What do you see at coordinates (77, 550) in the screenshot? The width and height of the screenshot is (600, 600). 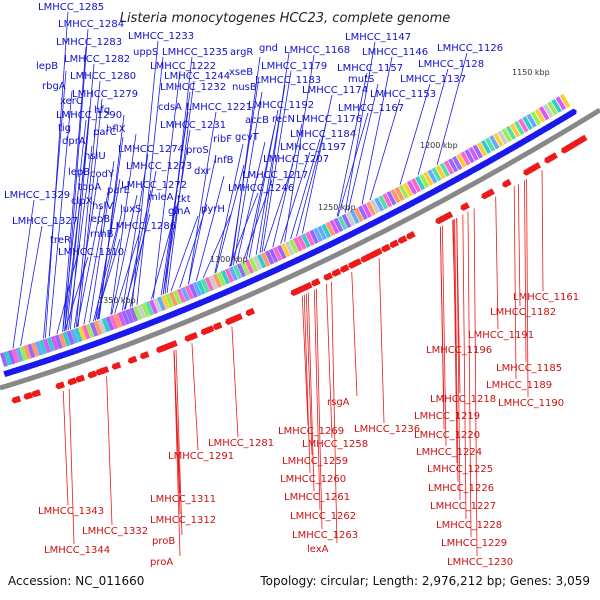 I see `gene-label: LMHCC_1344` at bounding box center [77, 550].